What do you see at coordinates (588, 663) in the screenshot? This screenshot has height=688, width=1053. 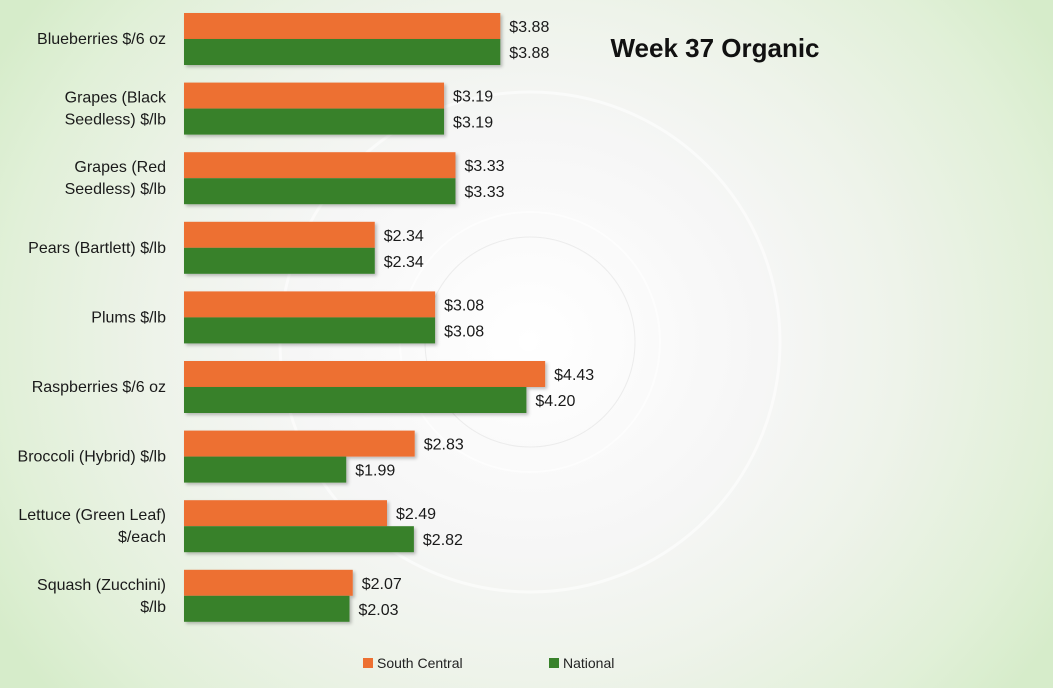 I see `legend-label: National` at bounding box center [588, 663].